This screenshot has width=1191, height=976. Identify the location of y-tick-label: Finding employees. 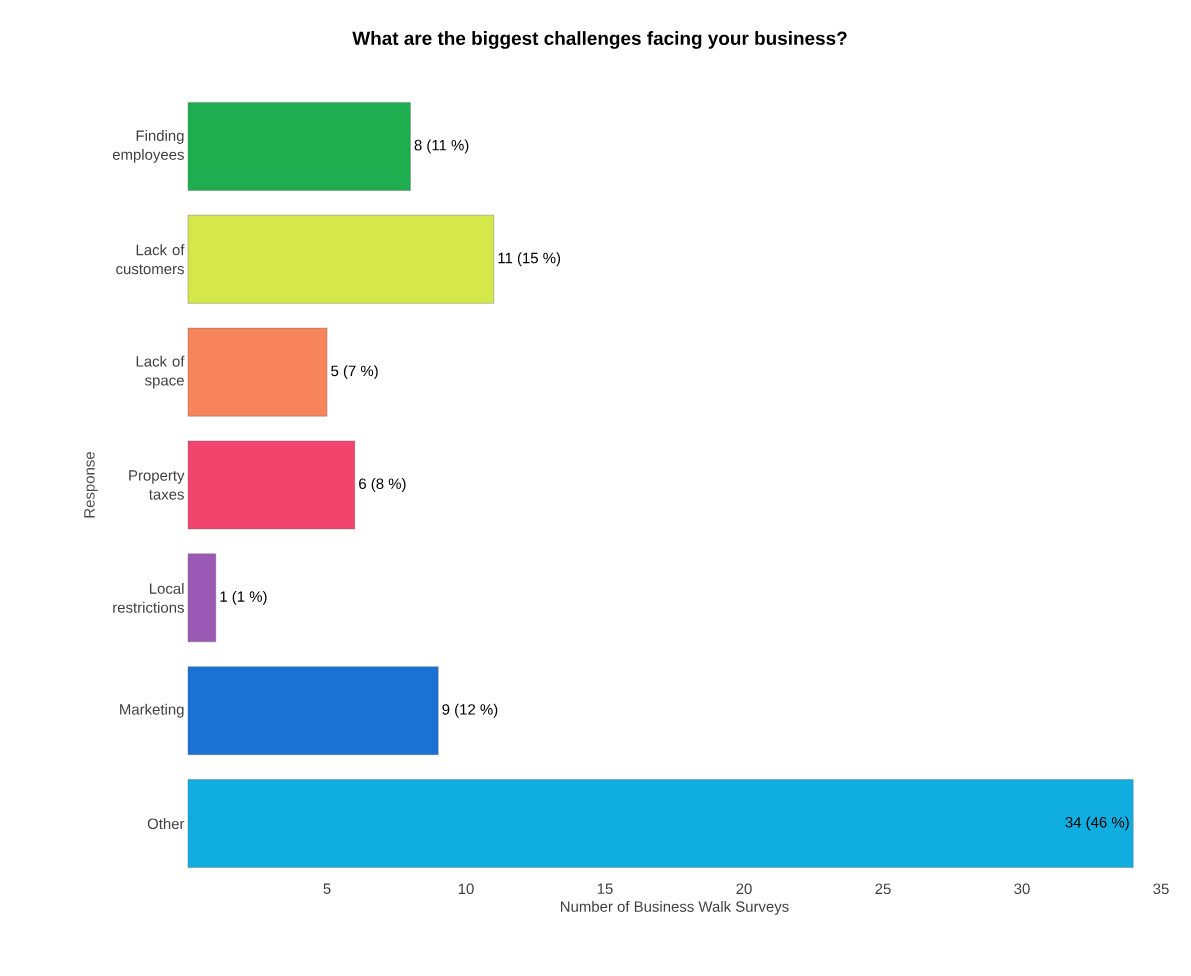
(148, 146).